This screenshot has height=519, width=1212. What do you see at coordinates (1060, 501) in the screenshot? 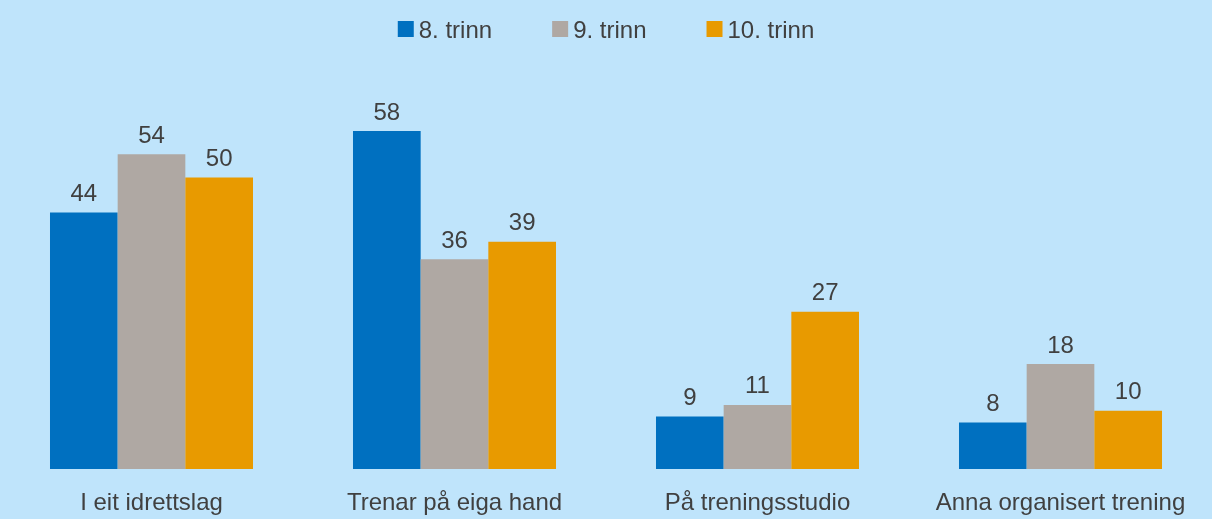
I see `x-tick-label: Anna organisert trening` at bounding box center [1060, 501].